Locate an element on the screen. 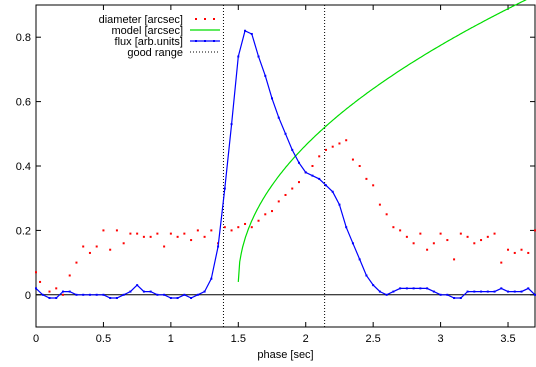  x-tick-label: 3.5 is located at coordinates (507, 339).